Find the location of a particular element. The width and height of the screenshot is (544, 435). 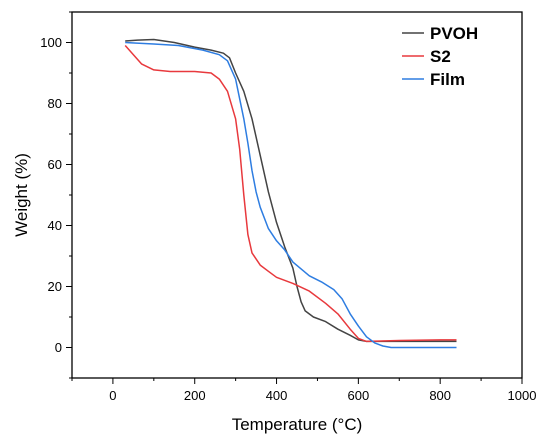

legend: PVOH S2 Film is located at coordinates (440, 56).